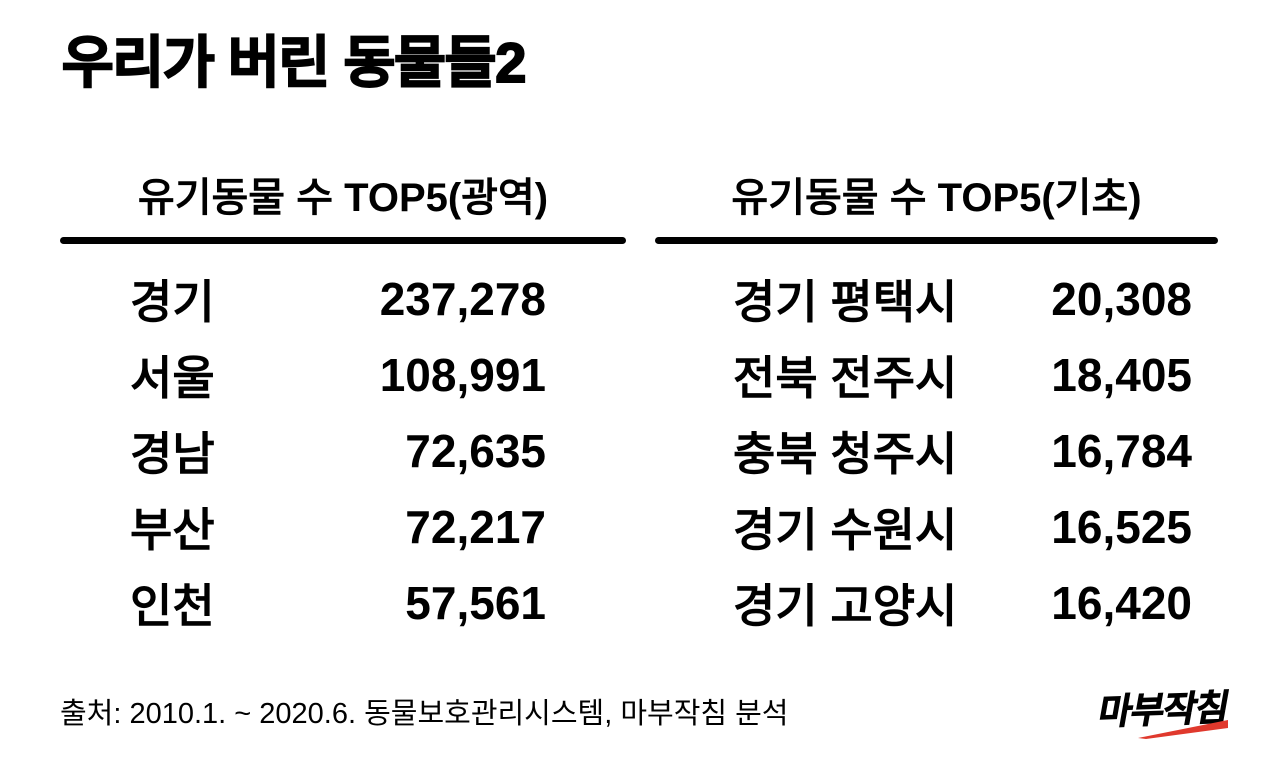 The height and width of the screenshot is (760, 1280). Describe the element at coordinates (1121, 527) in the screenshot. I see `city-value: 16,525` at that location.